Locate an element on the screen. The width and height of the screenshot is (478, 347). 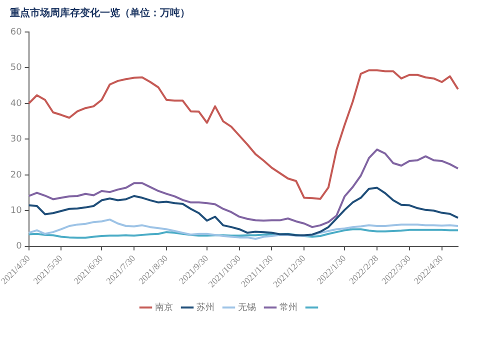
legend-label: 南京 is located at coordinates (163, 307).